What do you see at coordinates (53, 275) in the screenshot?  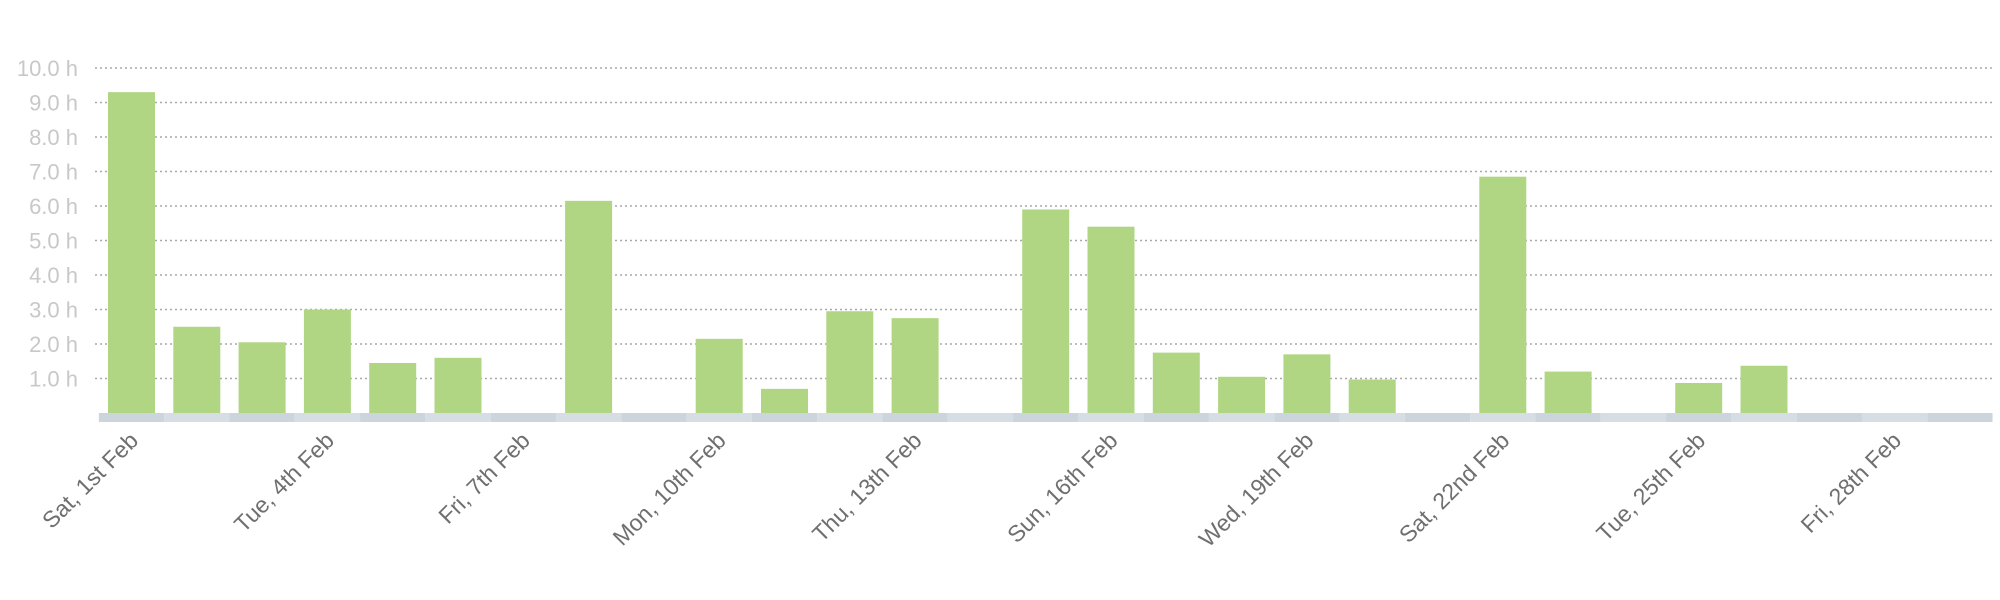 I see `y-tick-label: 4.0 h` at bounding box center [53, 275].